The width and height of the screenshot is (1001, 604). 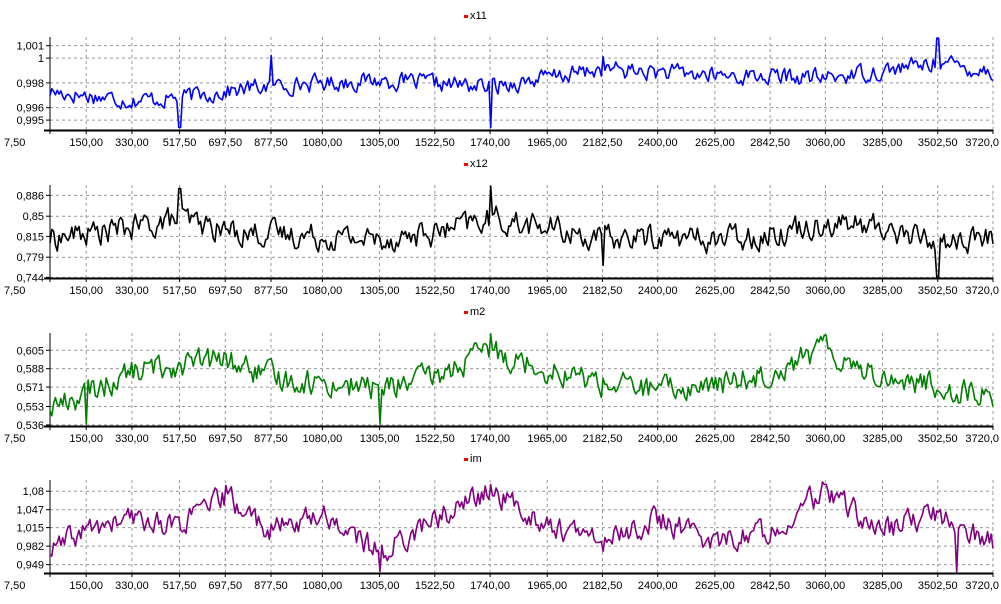 What do you see at coordinates (478, 16) in the screenshot?
I see `legend-label: x11` at bounding box center [478, 16].